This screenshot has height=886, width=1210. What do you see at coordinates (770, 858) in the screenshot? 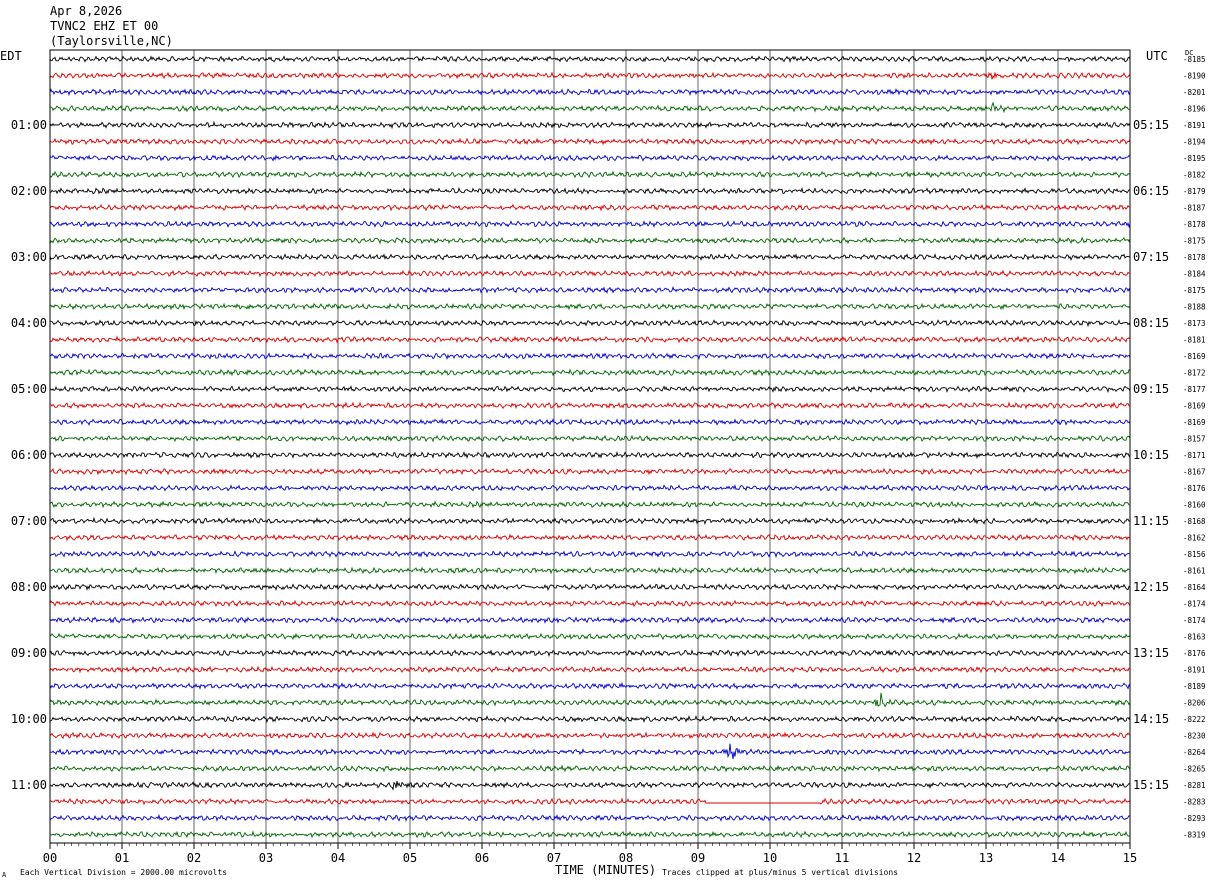
I see `x-tick-label-10: 10` at bounding box center [770, 858].